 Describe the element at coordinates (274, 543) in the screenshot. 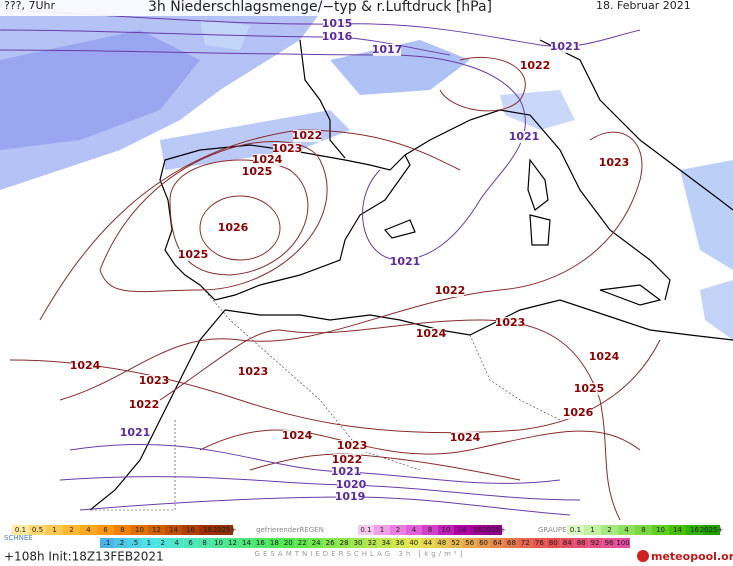

I see `legend-step: 18` at that location.